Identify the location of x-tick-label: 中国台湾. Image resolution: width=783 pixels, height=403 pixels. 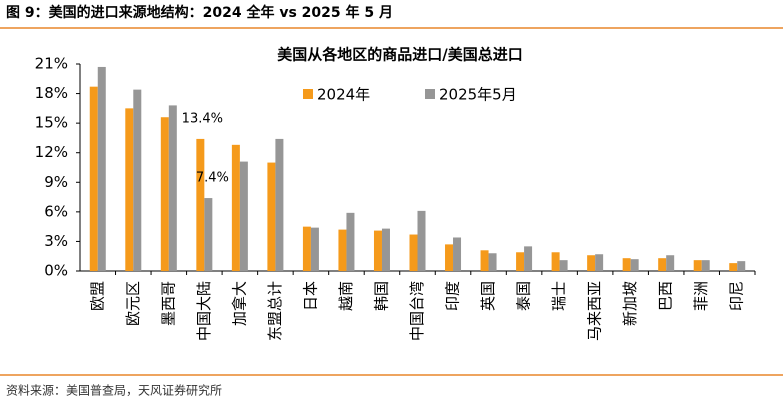
(417, 311).